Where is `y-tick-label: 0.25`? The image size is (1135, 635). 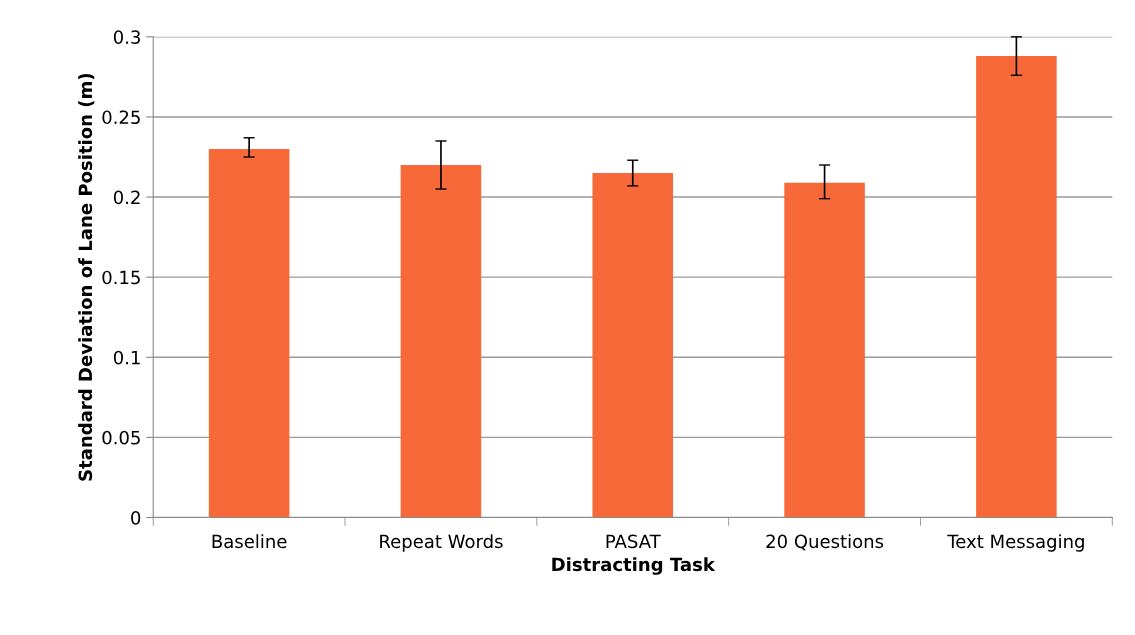 y-tick-label: 0.25 is located at coordinates (121, 117).